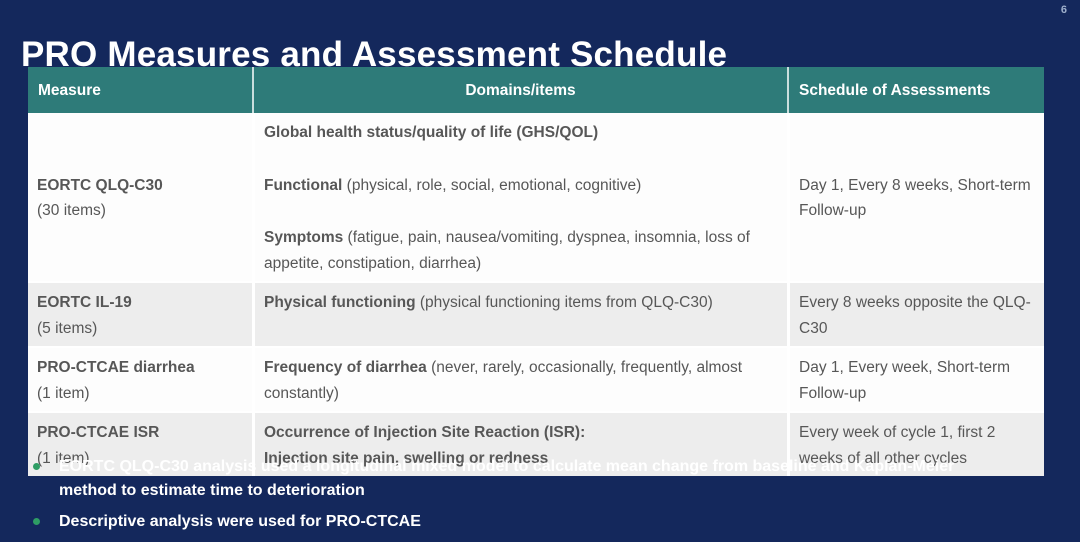  Describe the element at coordinates (303, 185) in the screenshot. I see `domain-bold-text: Functional` at that location.